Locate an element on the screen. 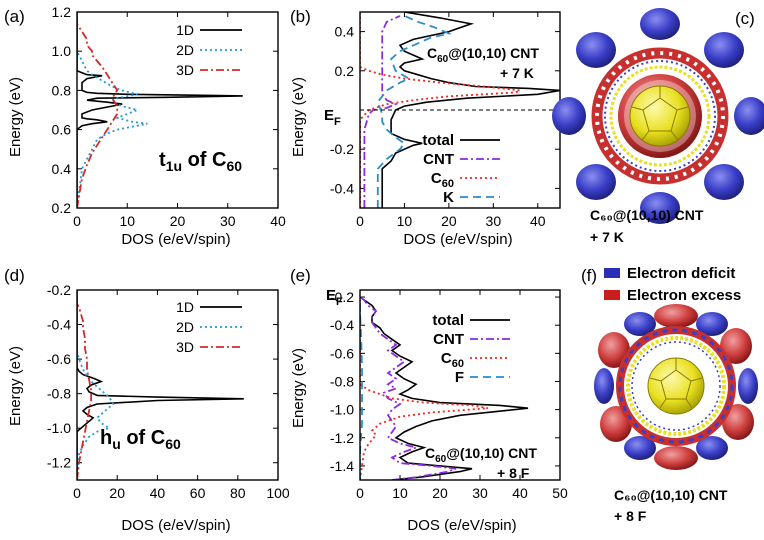 This screenshot has width=764, height=540. y-tick-label: -1.4 is located at coordinates (342, 466).